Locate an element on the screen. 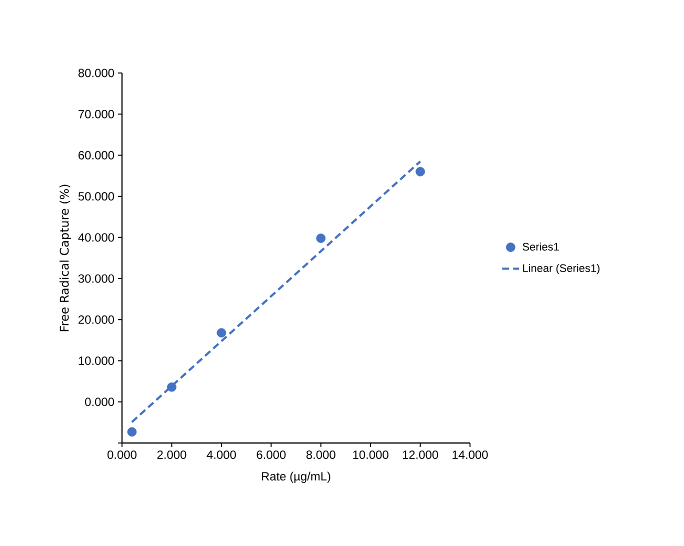 This screenshot has width=684, height=546. y-tick-label: 40.000 is located at coordinates (96, 237).